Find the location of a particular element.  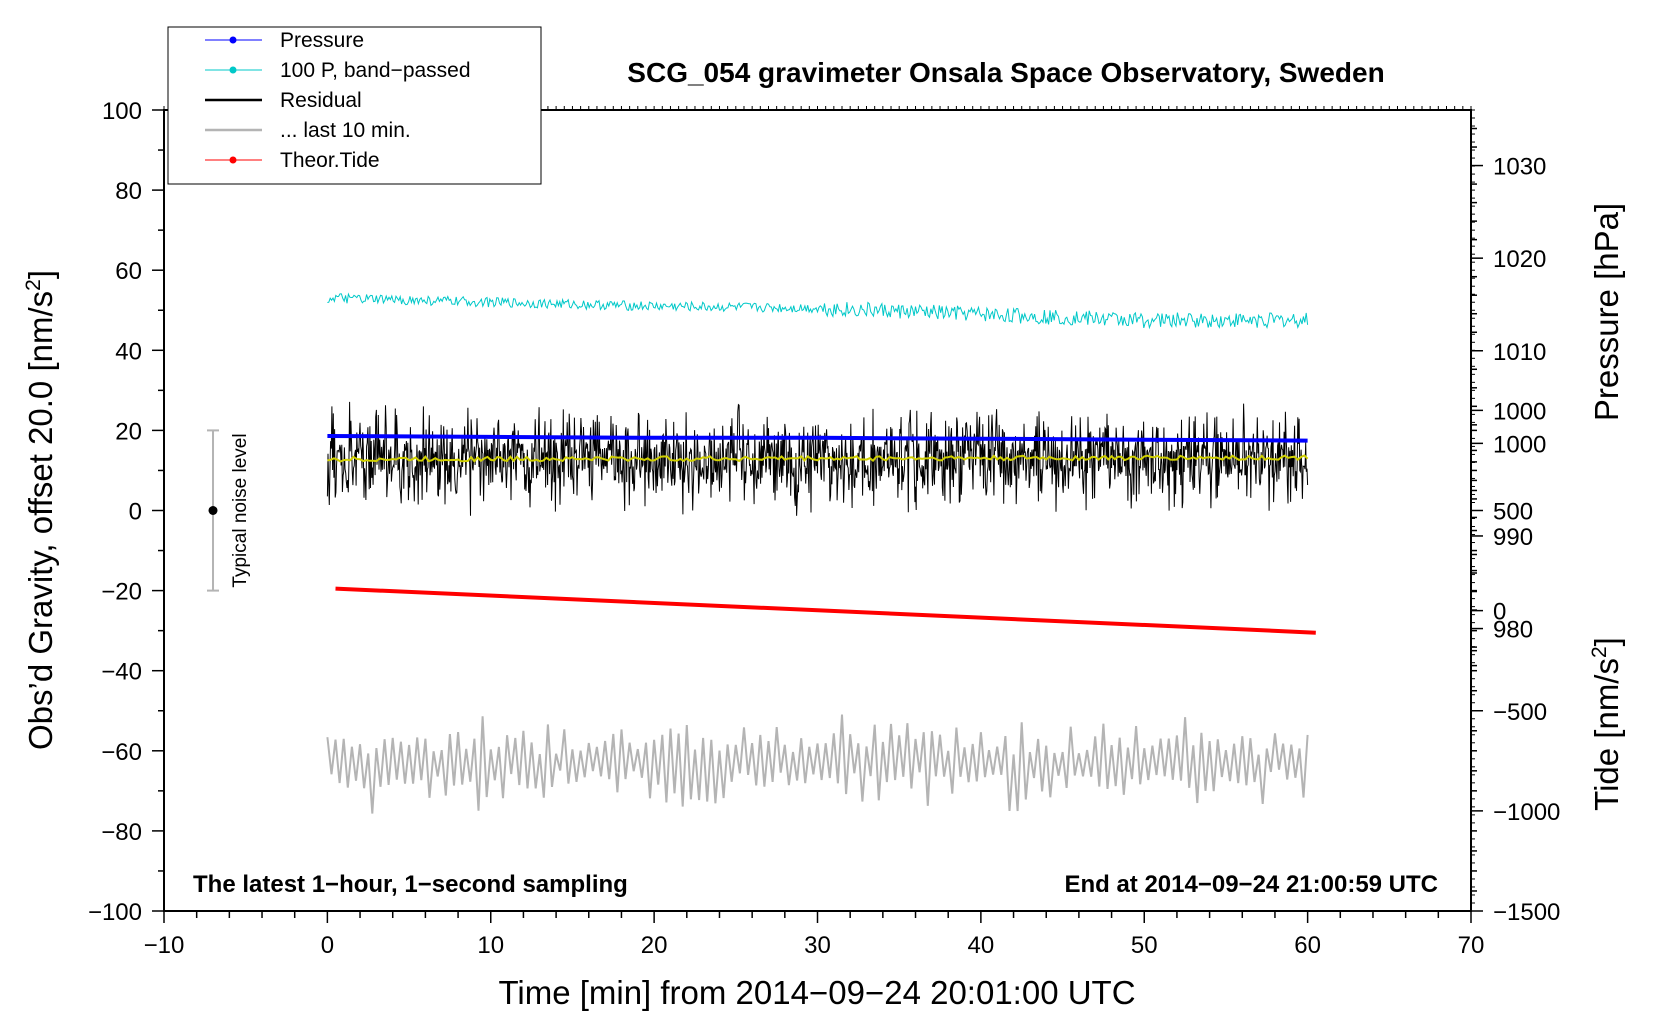

y-tick-label: 60 is located at coordinates (128, 271).